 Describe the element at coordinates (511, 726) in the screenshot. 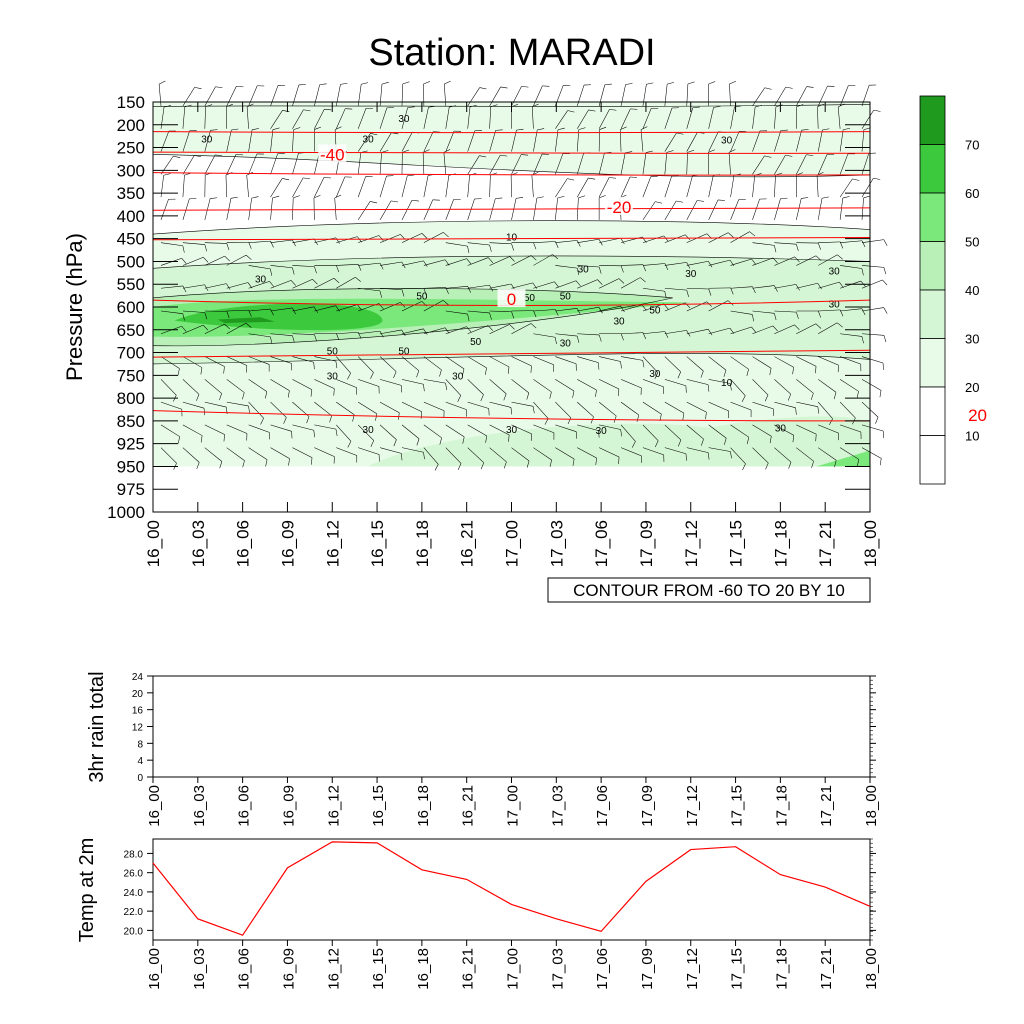

I see `rain-frame` at that location.